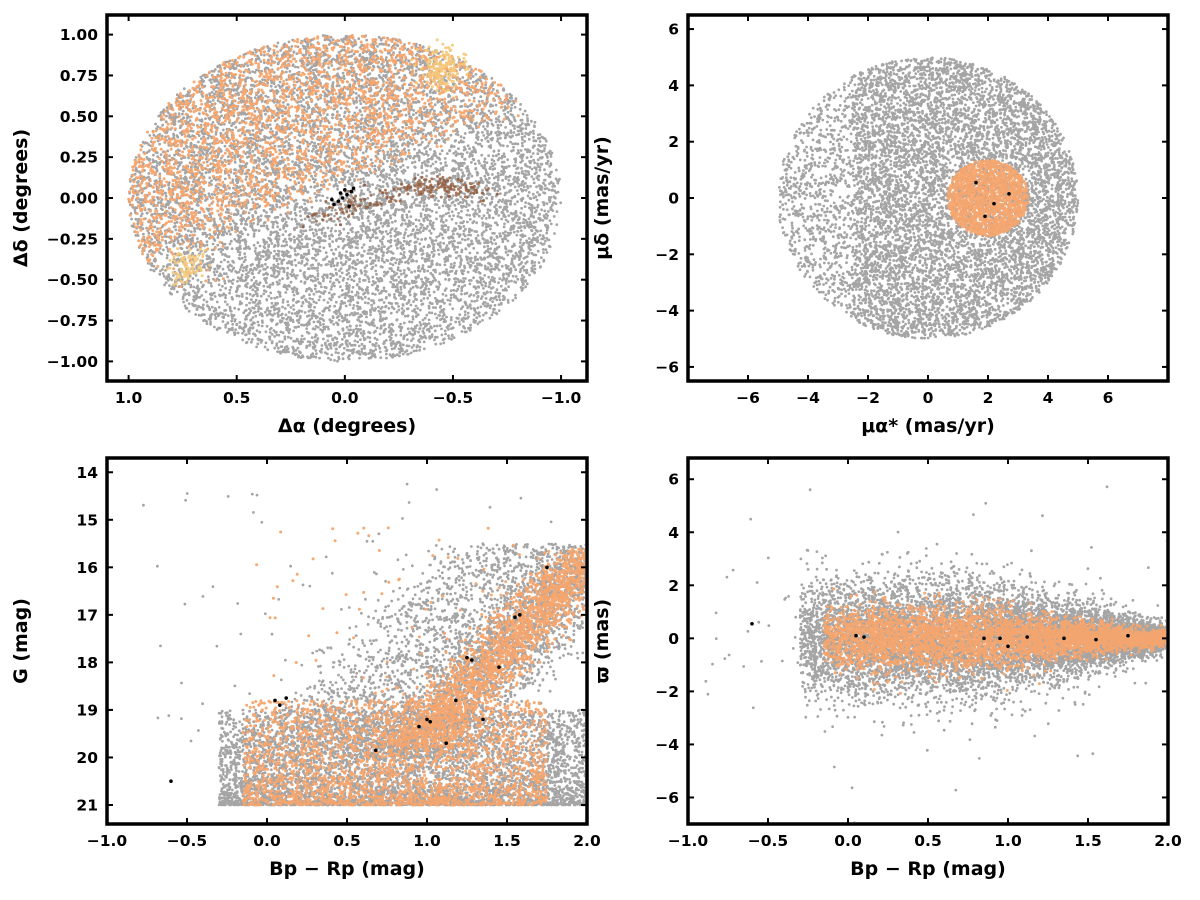 The height and width of the screenshot is (900, 1200). What do you see at coordinates (1048, 398) in the screenshot?
I see `pm-xtick-label: 4` at bounding box center [1048, 398].